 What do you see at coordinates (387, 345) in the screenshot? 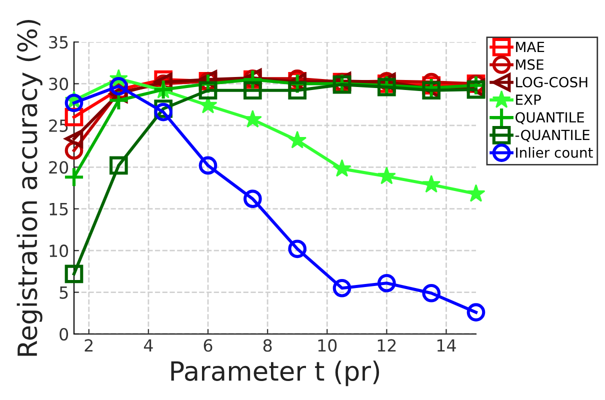
I see `x-tick-label: 12` at bounding box center [387, 345].